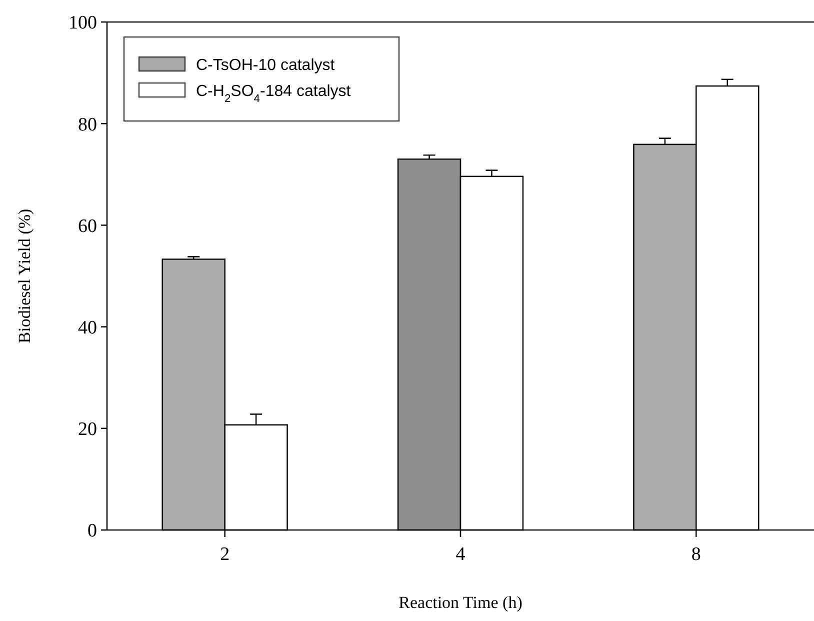 This screenshot has height=621, width=814. What do you see at coordinates (87, 327) in the screenshot?
I see `y-tick-label: 40` at bounding box center [87, 327].